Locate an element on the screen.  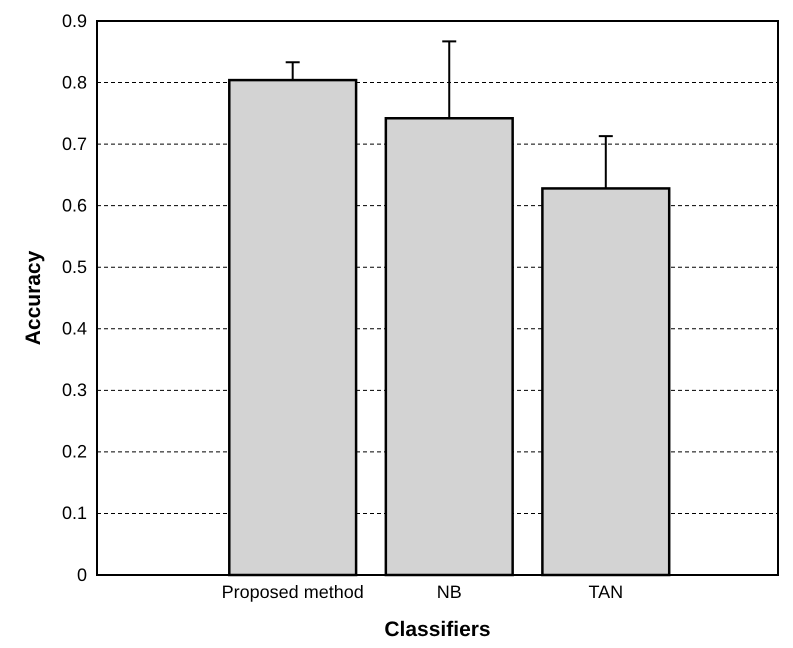
y-tick-label: 0.4 is located at coordinates (74, 328).